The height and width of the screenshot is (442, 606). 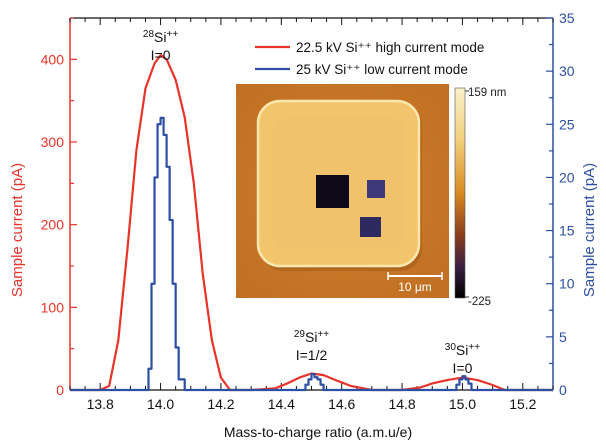 What do you see at coordinates (53, 225) in the screenshot?
I see `y-left-tick-label: 200` at bounding box center [53, 225].